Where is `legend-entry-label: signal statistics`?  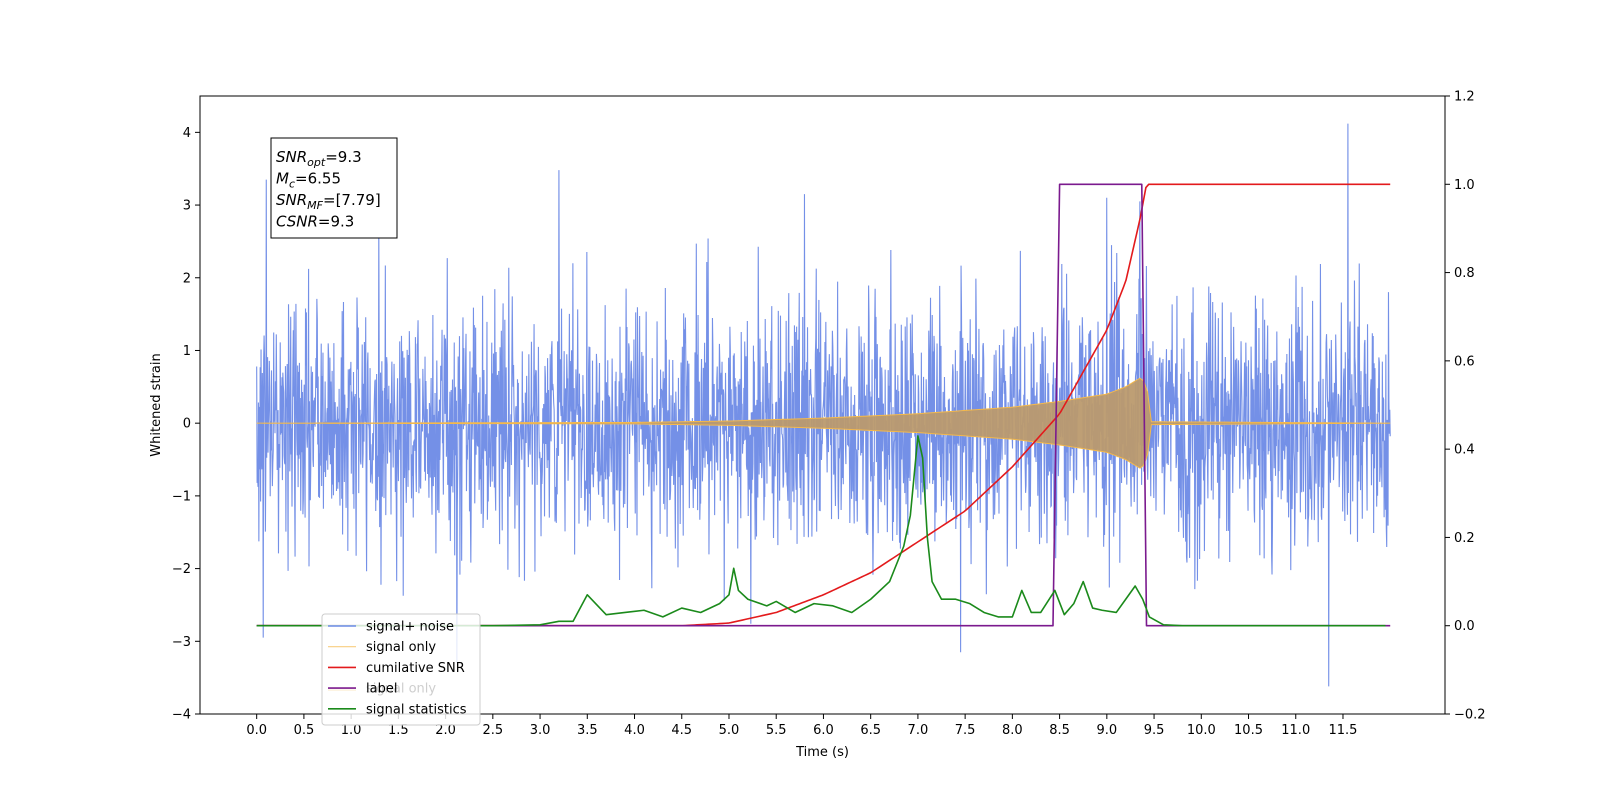 legend-entry-label: signal statistics is located at coordinates (416, 709).